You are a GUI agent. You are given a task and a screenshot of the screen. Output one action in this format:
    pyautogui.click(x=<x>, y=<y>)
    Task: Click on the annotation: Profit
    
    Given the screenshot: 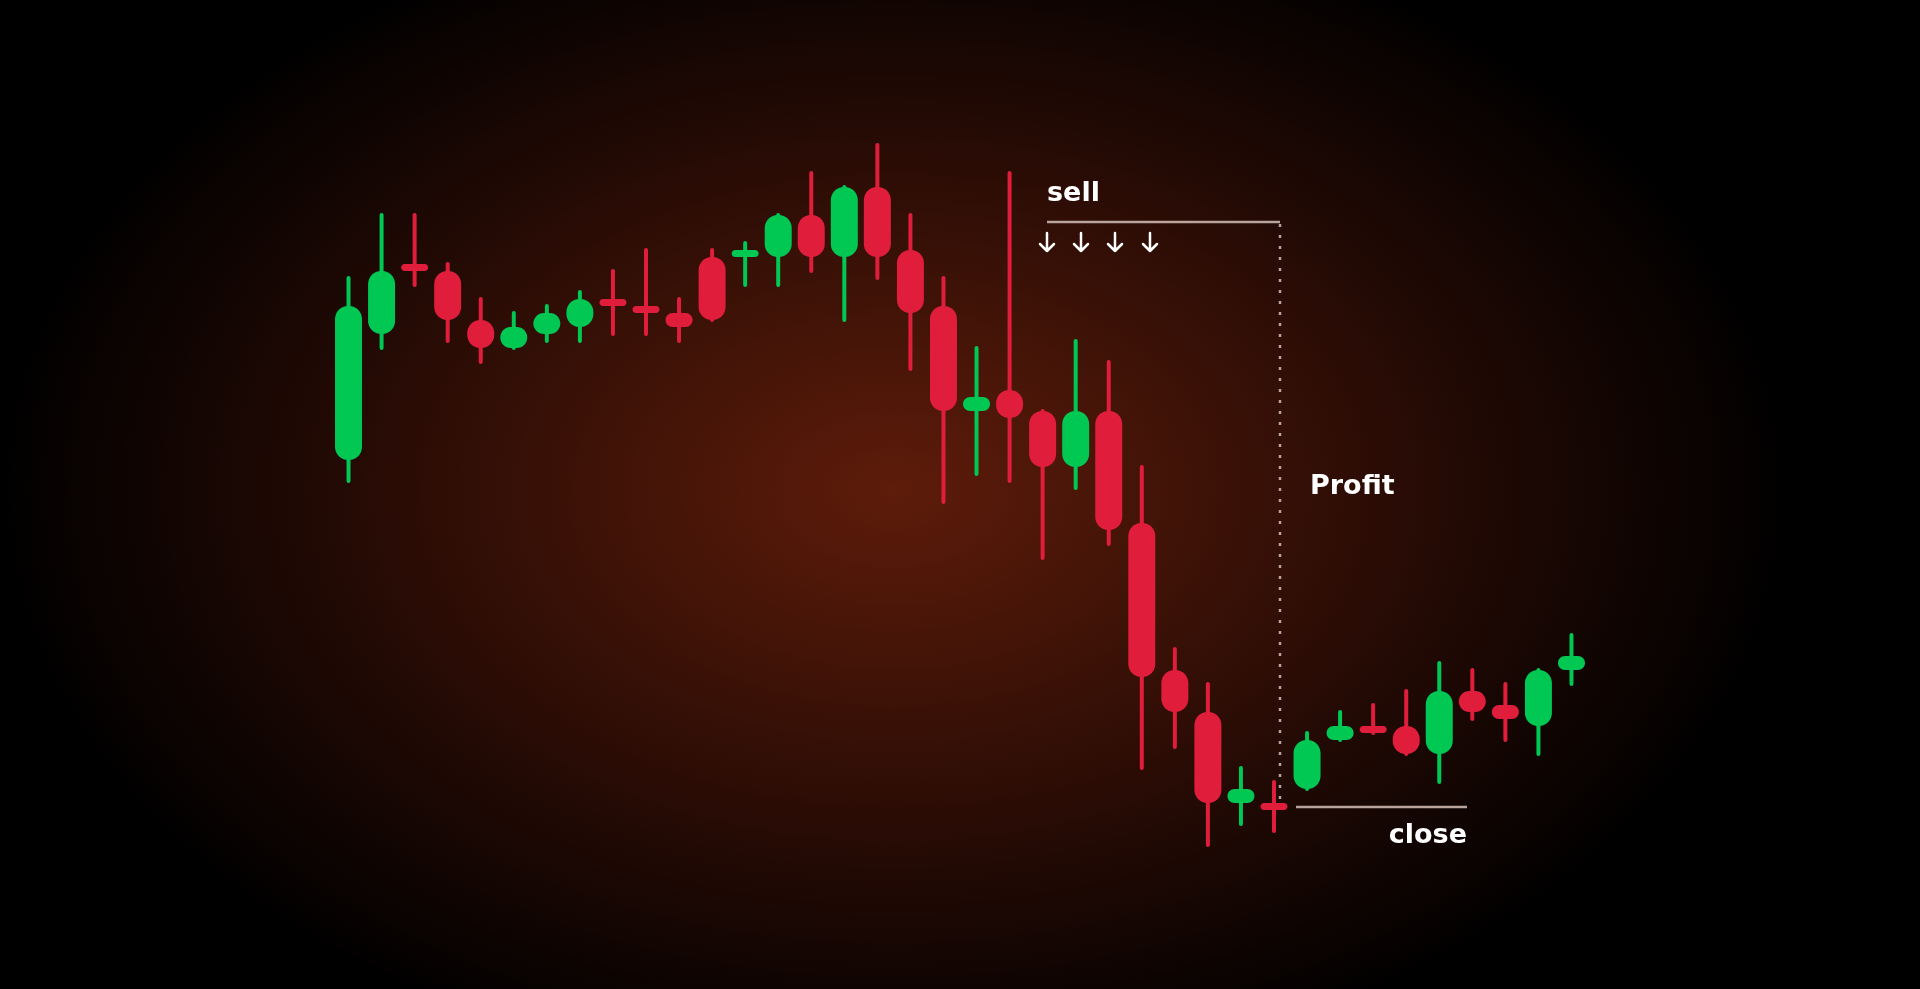 What is the action you would take?
    pyautogui.click(x=1352, y=484)
    